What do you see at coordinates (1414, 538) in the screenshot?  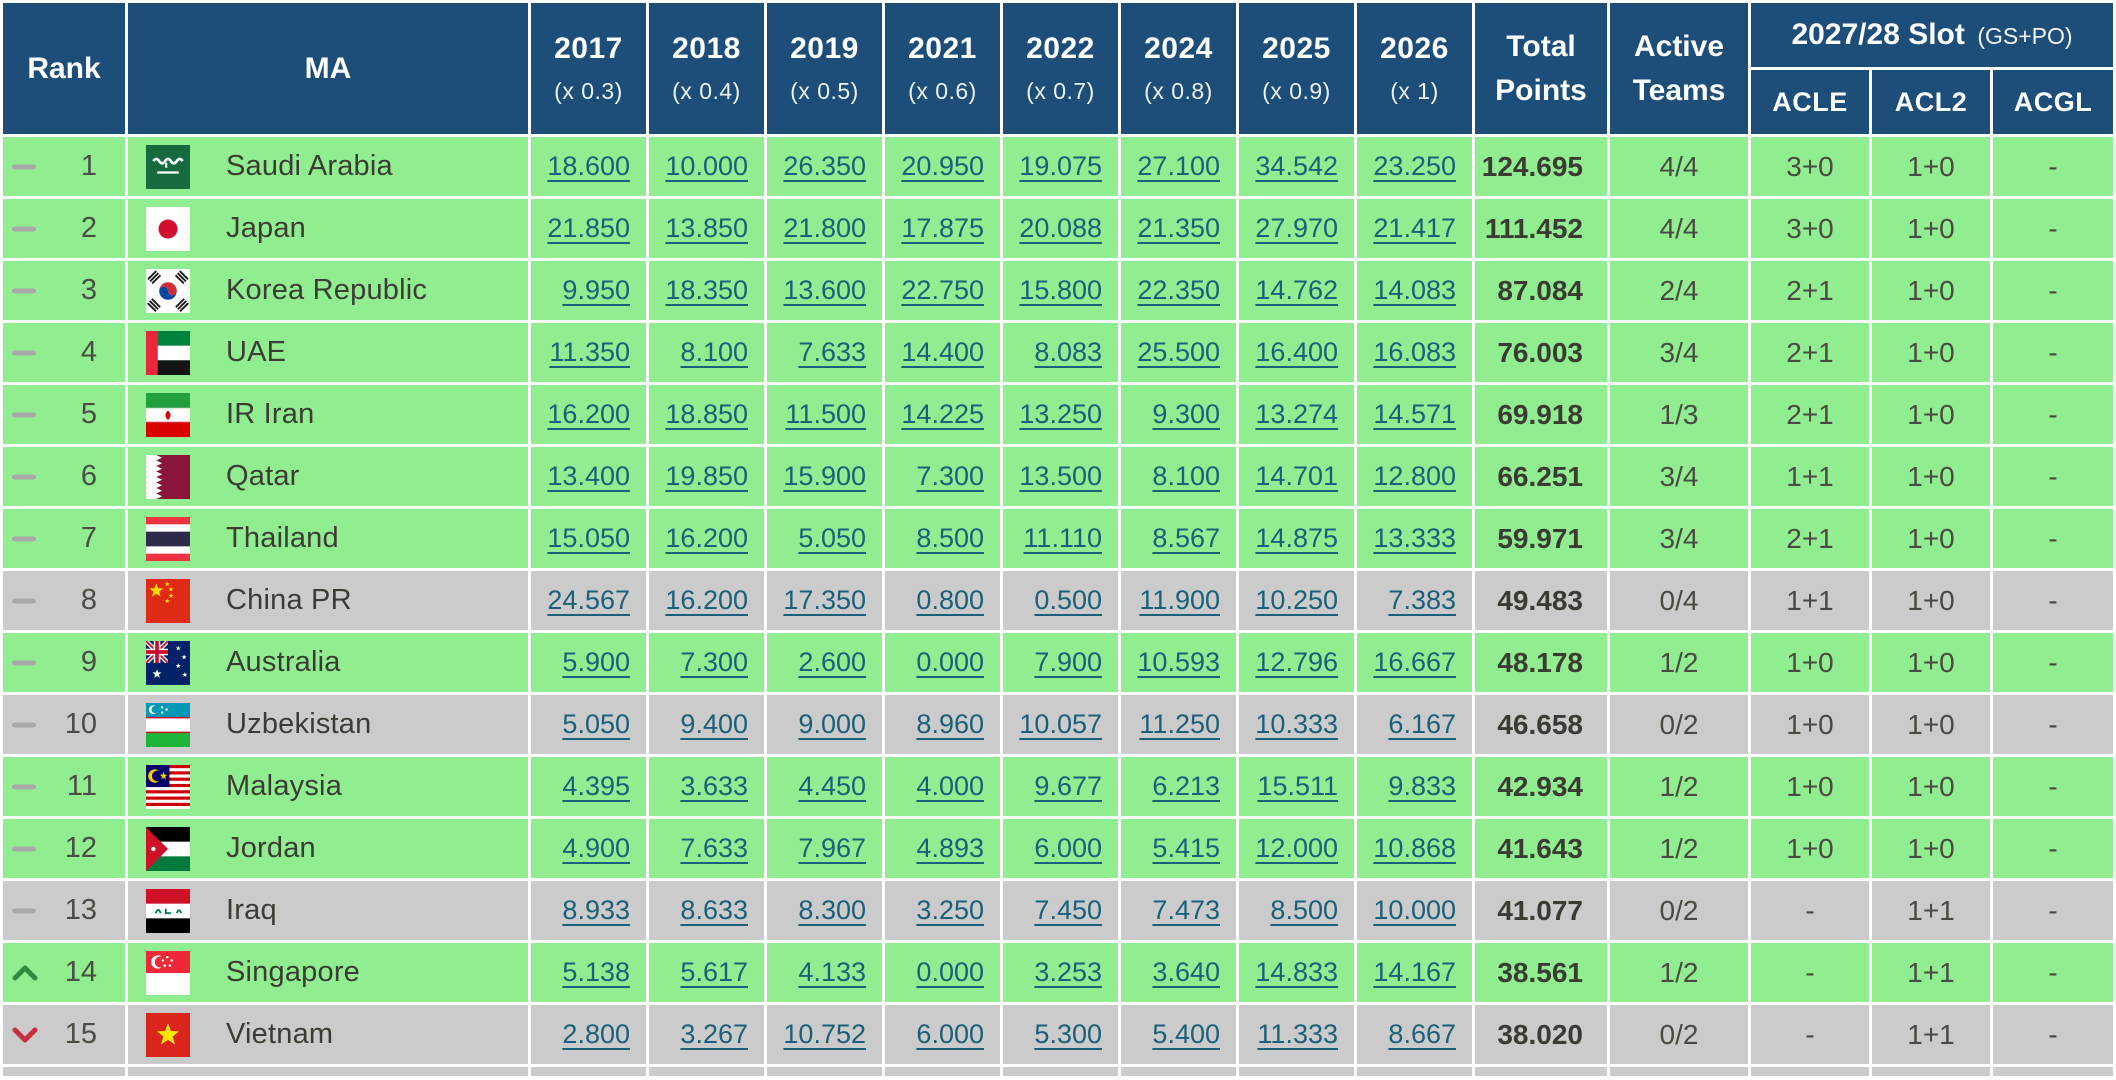 I see `points-link: 13.333` at bounding box center [1414, 538].